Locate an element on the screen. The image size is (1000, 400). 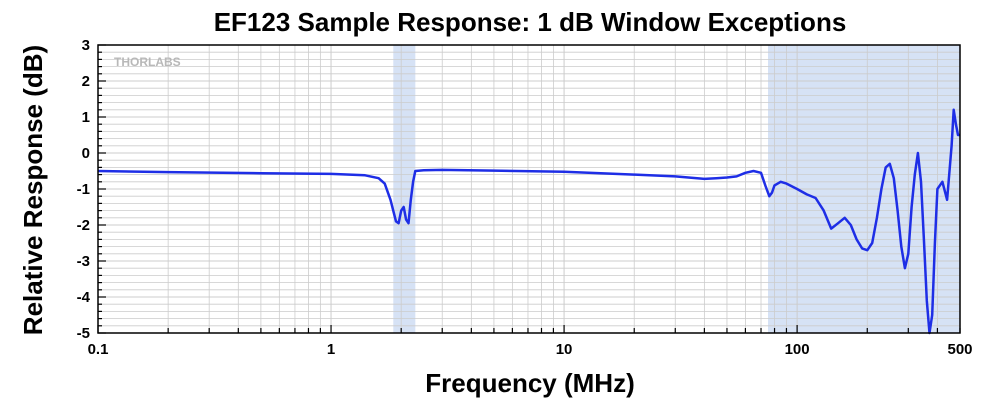
y-tick-label: 3 is located at coordinates (86, 45).